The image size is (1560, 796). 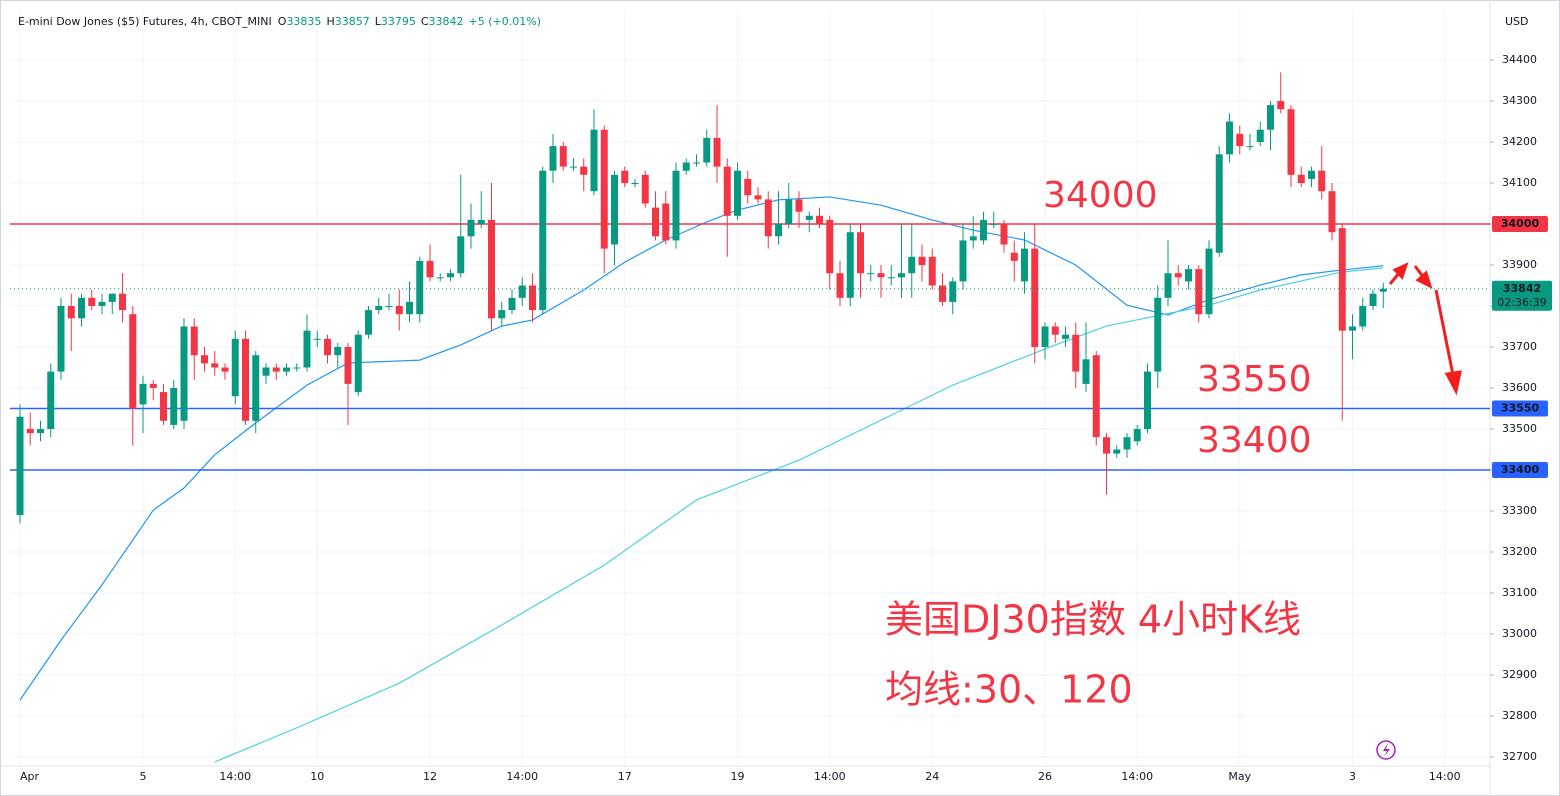 What do you see at coordinates (1239, 776) in the screenshot?
I see `x-tick-label: May` at bounding box center [1239, 776].